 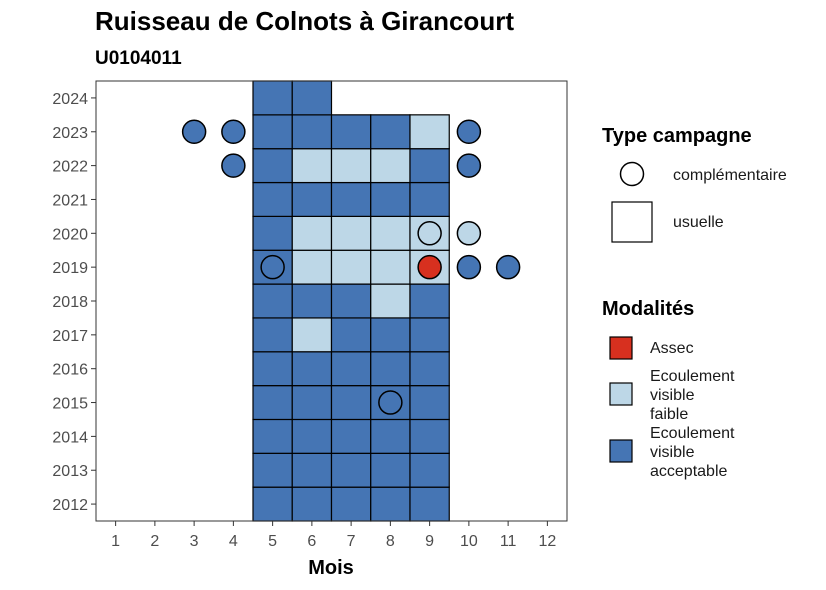 I want to click on y-tick-label: 2016, so click(x=70, y=370).